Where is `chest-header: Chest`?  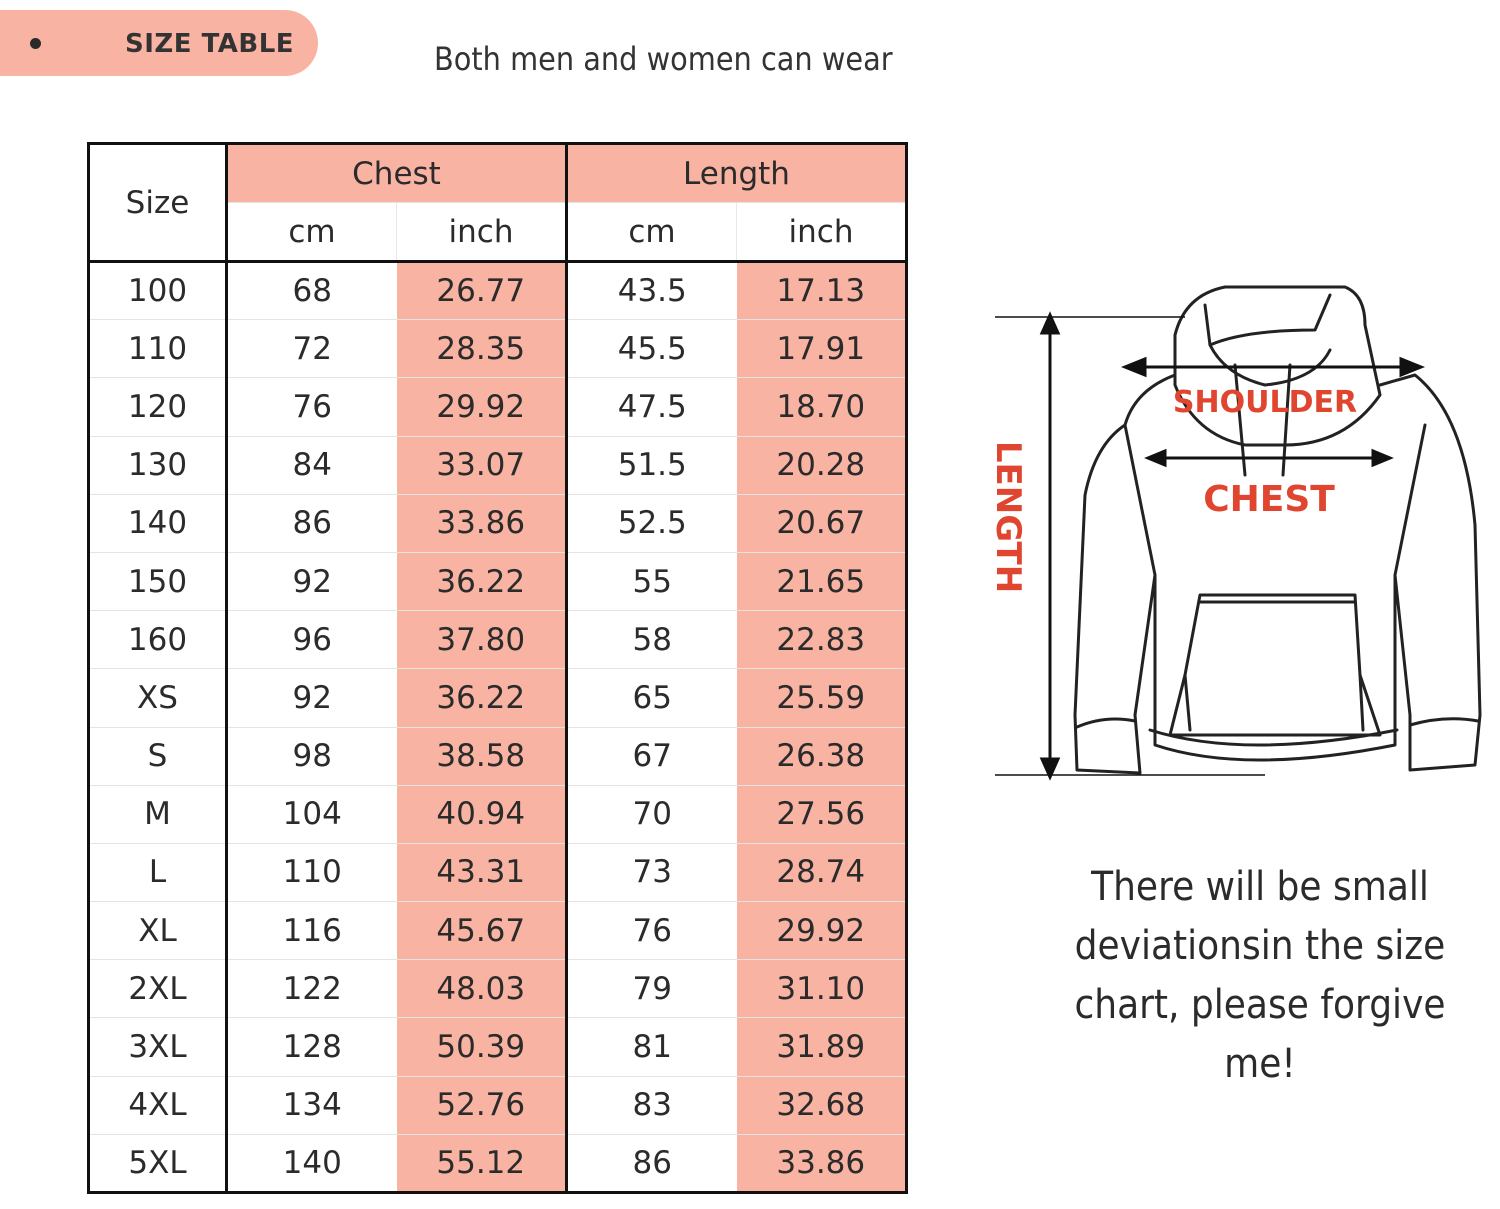 chest-header: Chest is located at coordinates (397, 173).